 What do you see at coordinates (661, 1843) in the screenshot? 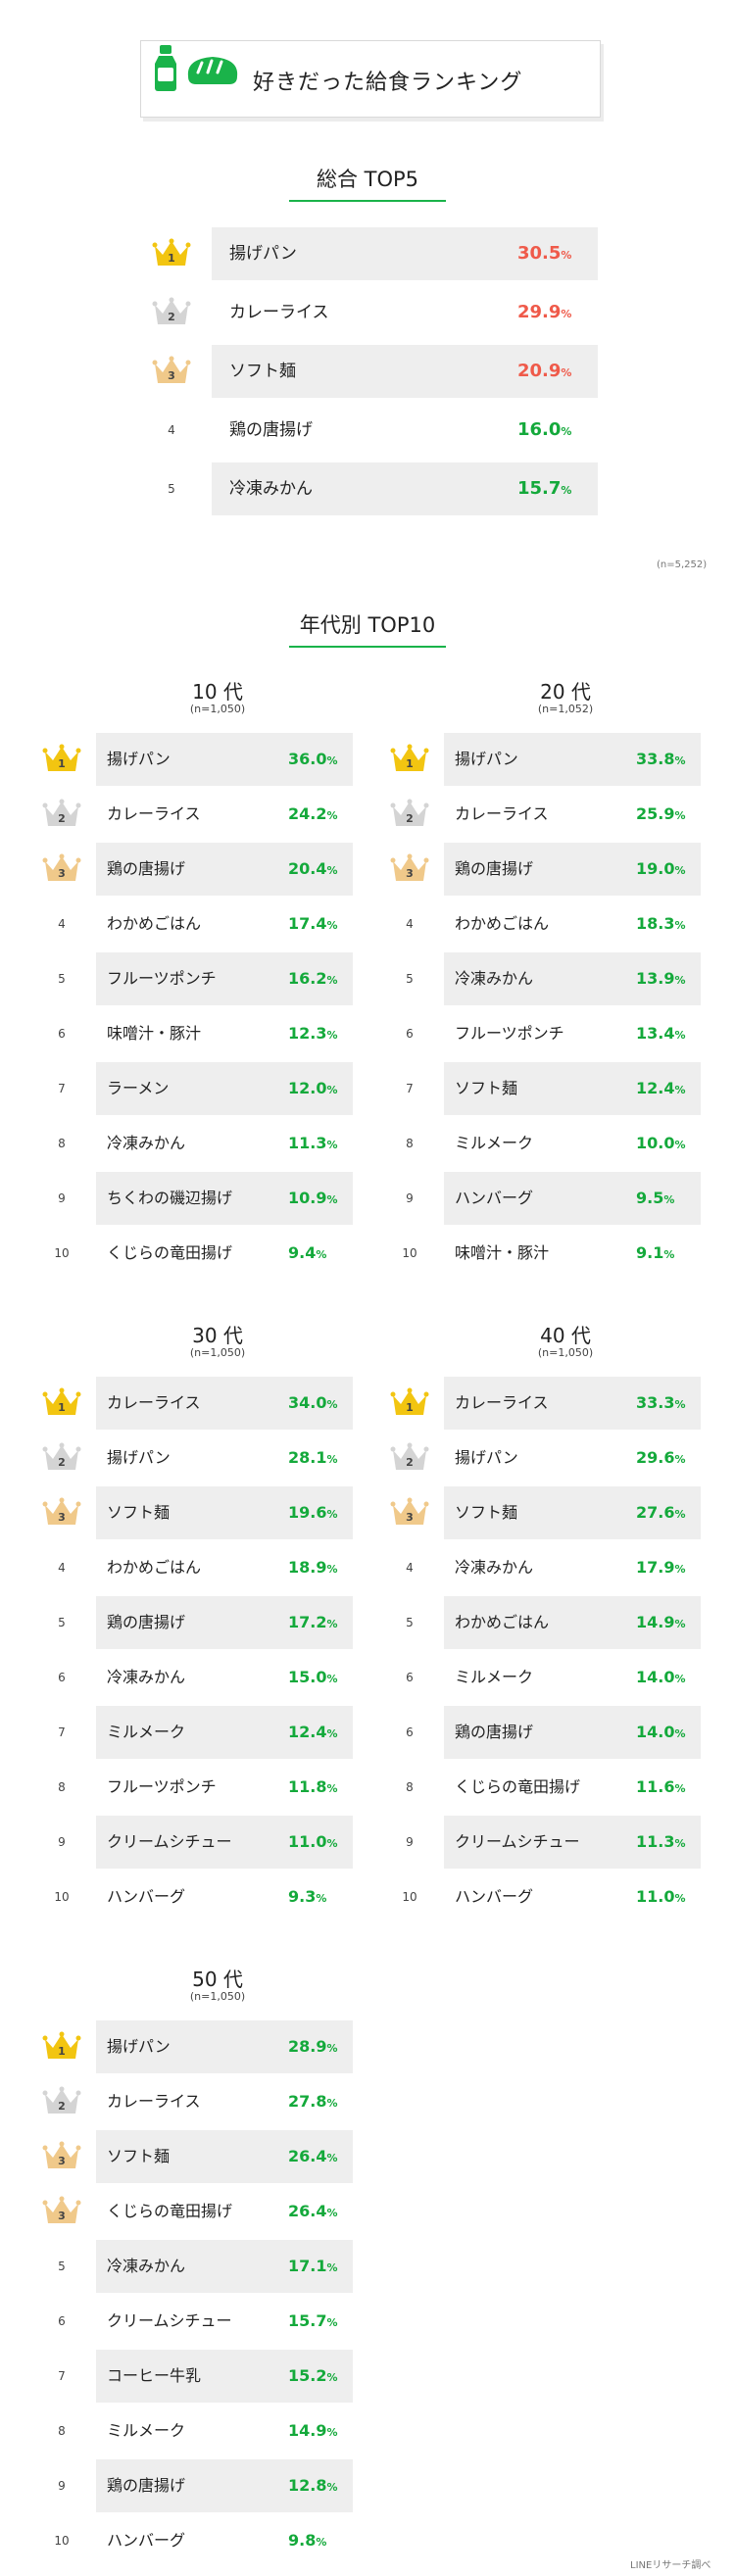
I see `item-value: 11.3%` at bounding box center [661, 1843].